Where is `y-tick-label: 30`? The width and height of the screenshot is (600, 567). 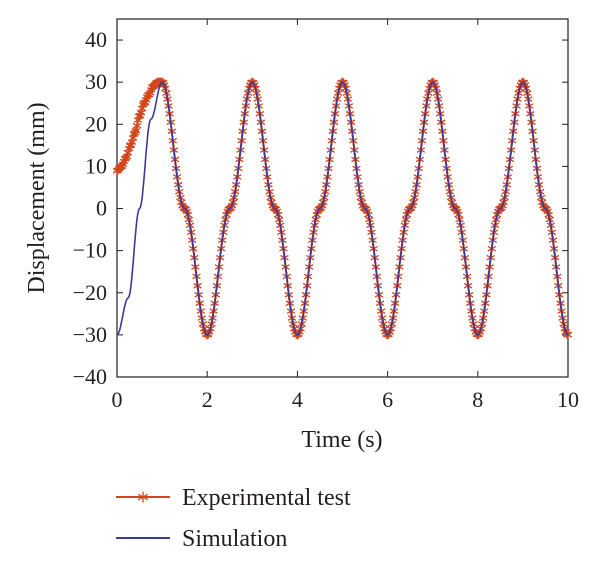
y-tick-label: 30 is located at coordinates (96, 81).